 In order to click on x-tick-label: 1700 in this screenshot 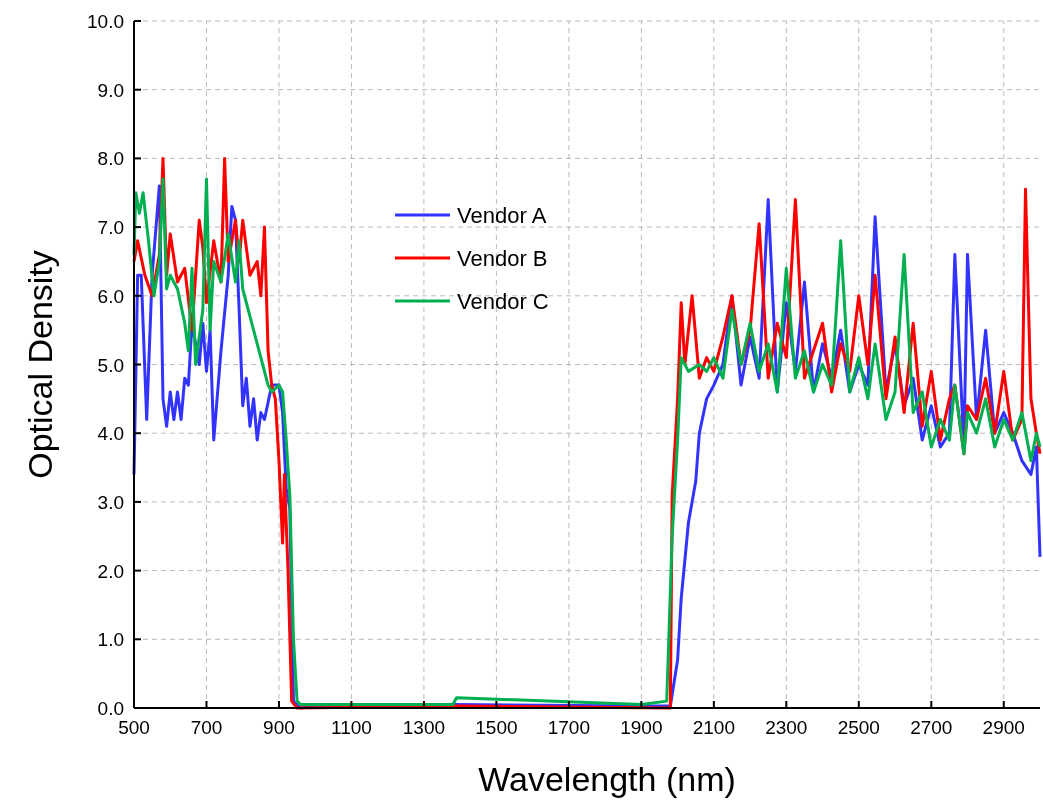, I will do `click(569, 727)`.